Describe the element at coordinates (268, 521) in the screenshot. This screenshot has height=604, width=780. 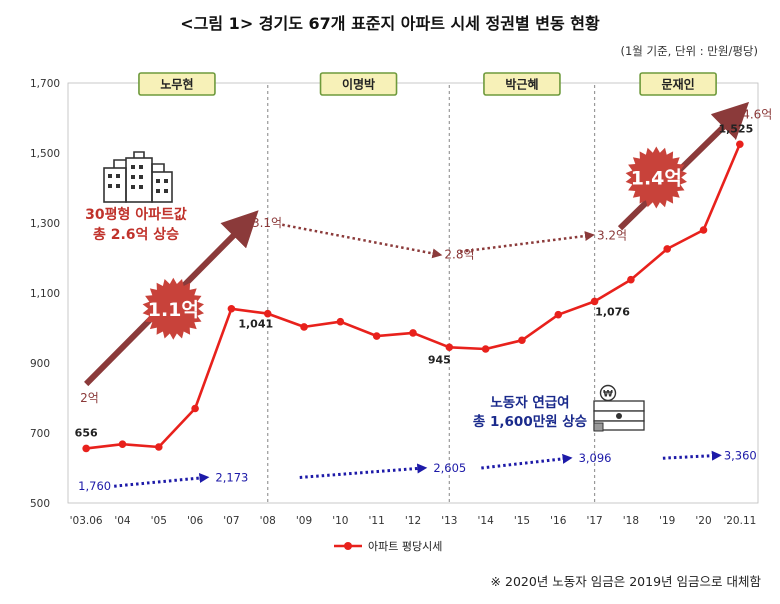
I see `x-tick-label: '08` at that location.